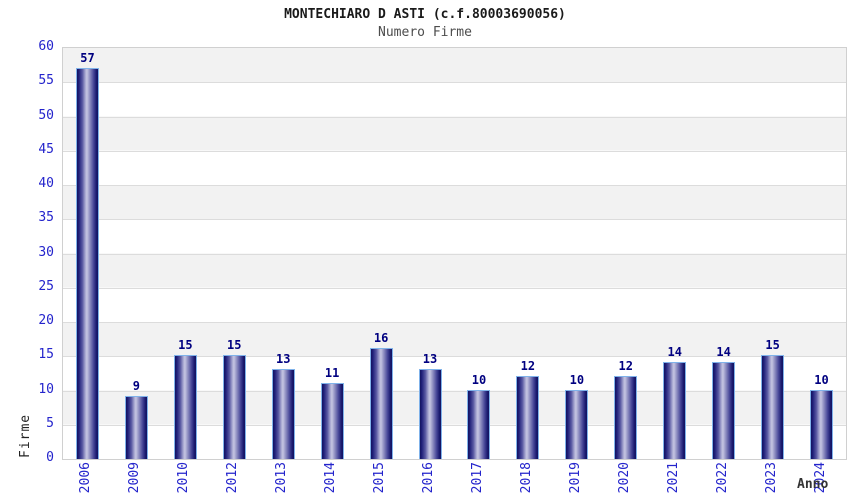  I want to click on bar-2020, so click(626, 417).